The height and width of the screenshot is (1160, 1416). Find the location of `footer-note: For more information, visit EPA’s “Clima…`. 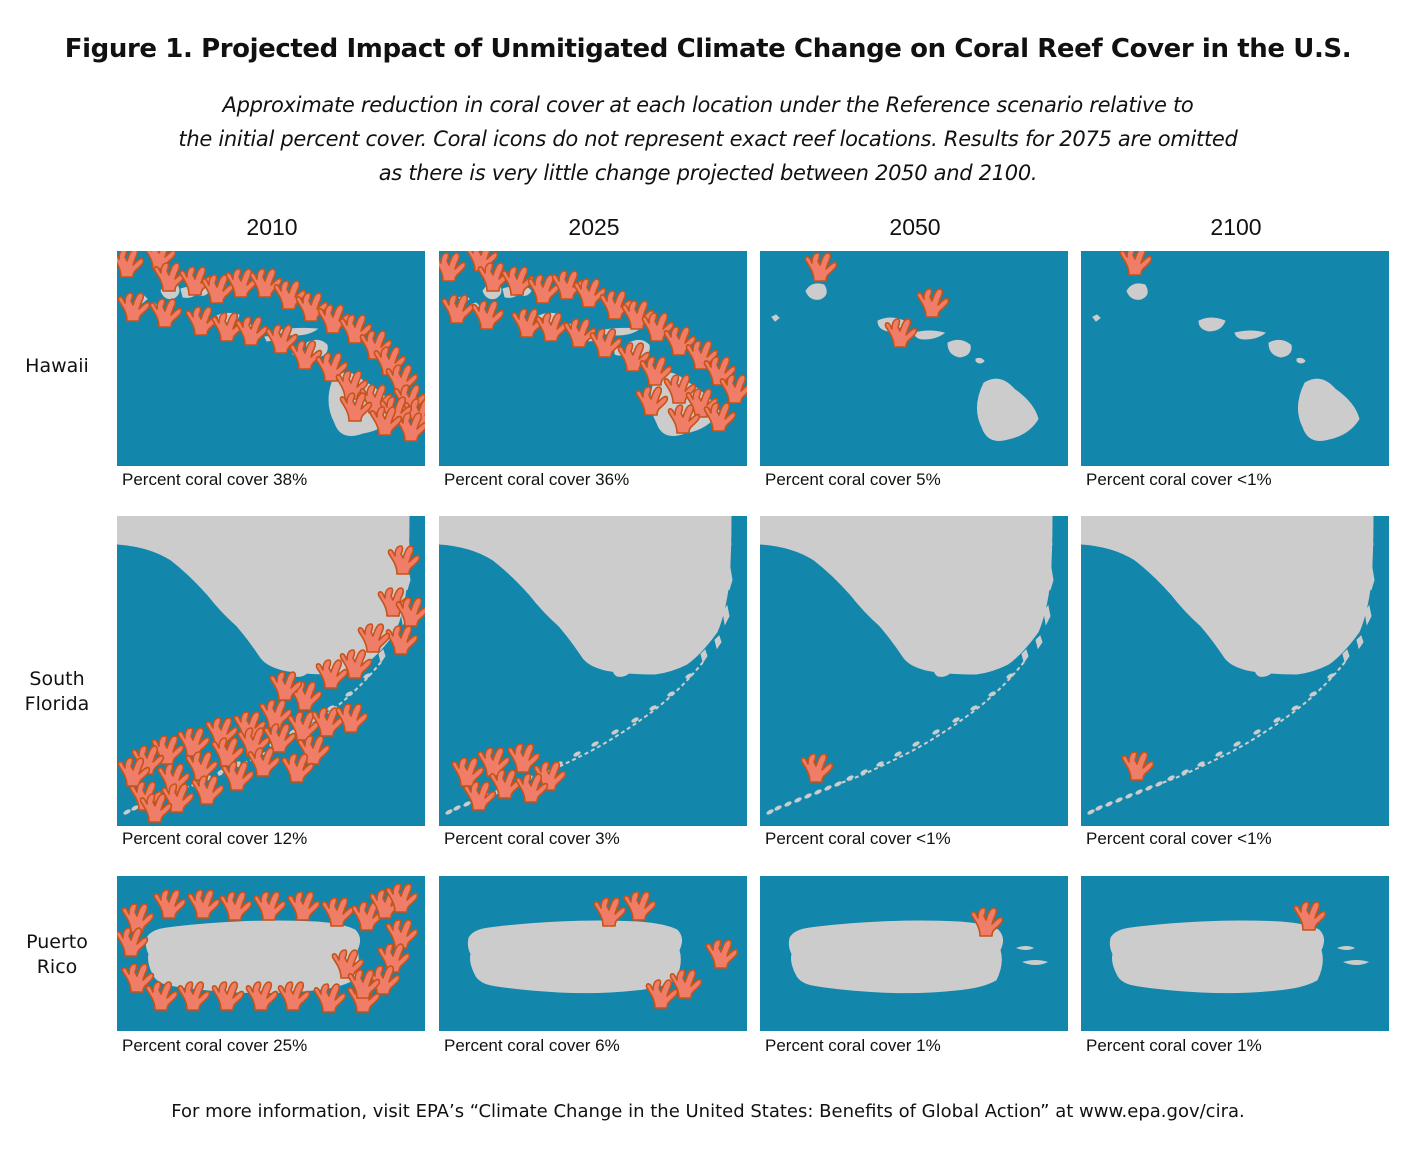

footer-note: For more information, visit EPA’s “Clima… is located at coordinates (708, 1111).